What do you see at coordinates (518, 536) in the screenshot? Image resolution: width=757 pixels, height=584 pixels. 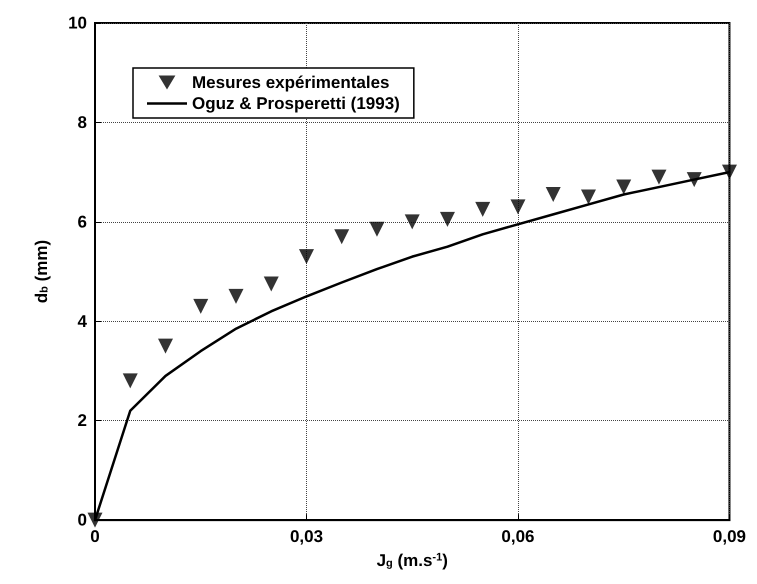 I see `x-tick-label: 0,06` at bounding box center [518, 536].